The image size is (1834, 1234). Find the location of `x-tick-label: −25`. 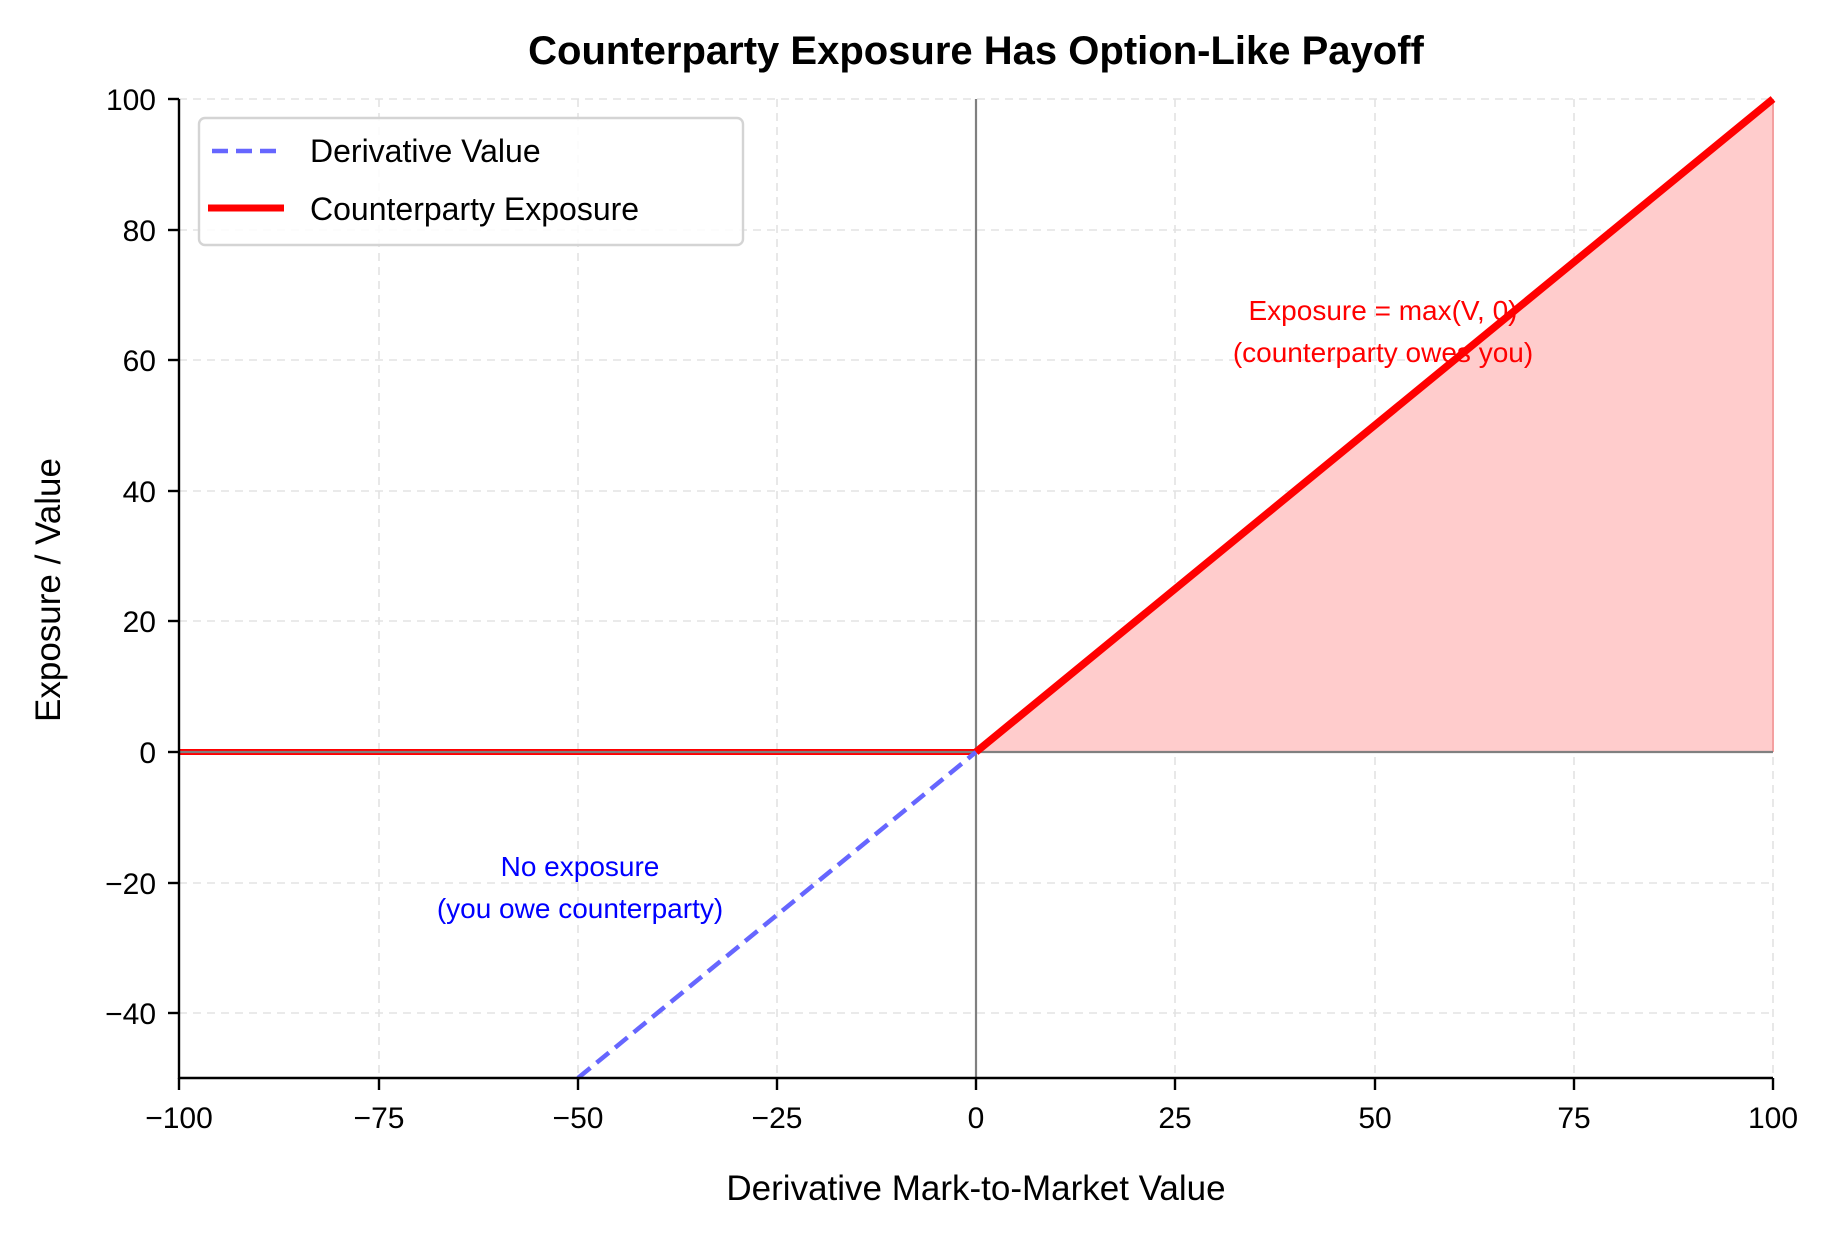

x-tick-label: −25 is located at coordinates (777, 1118).